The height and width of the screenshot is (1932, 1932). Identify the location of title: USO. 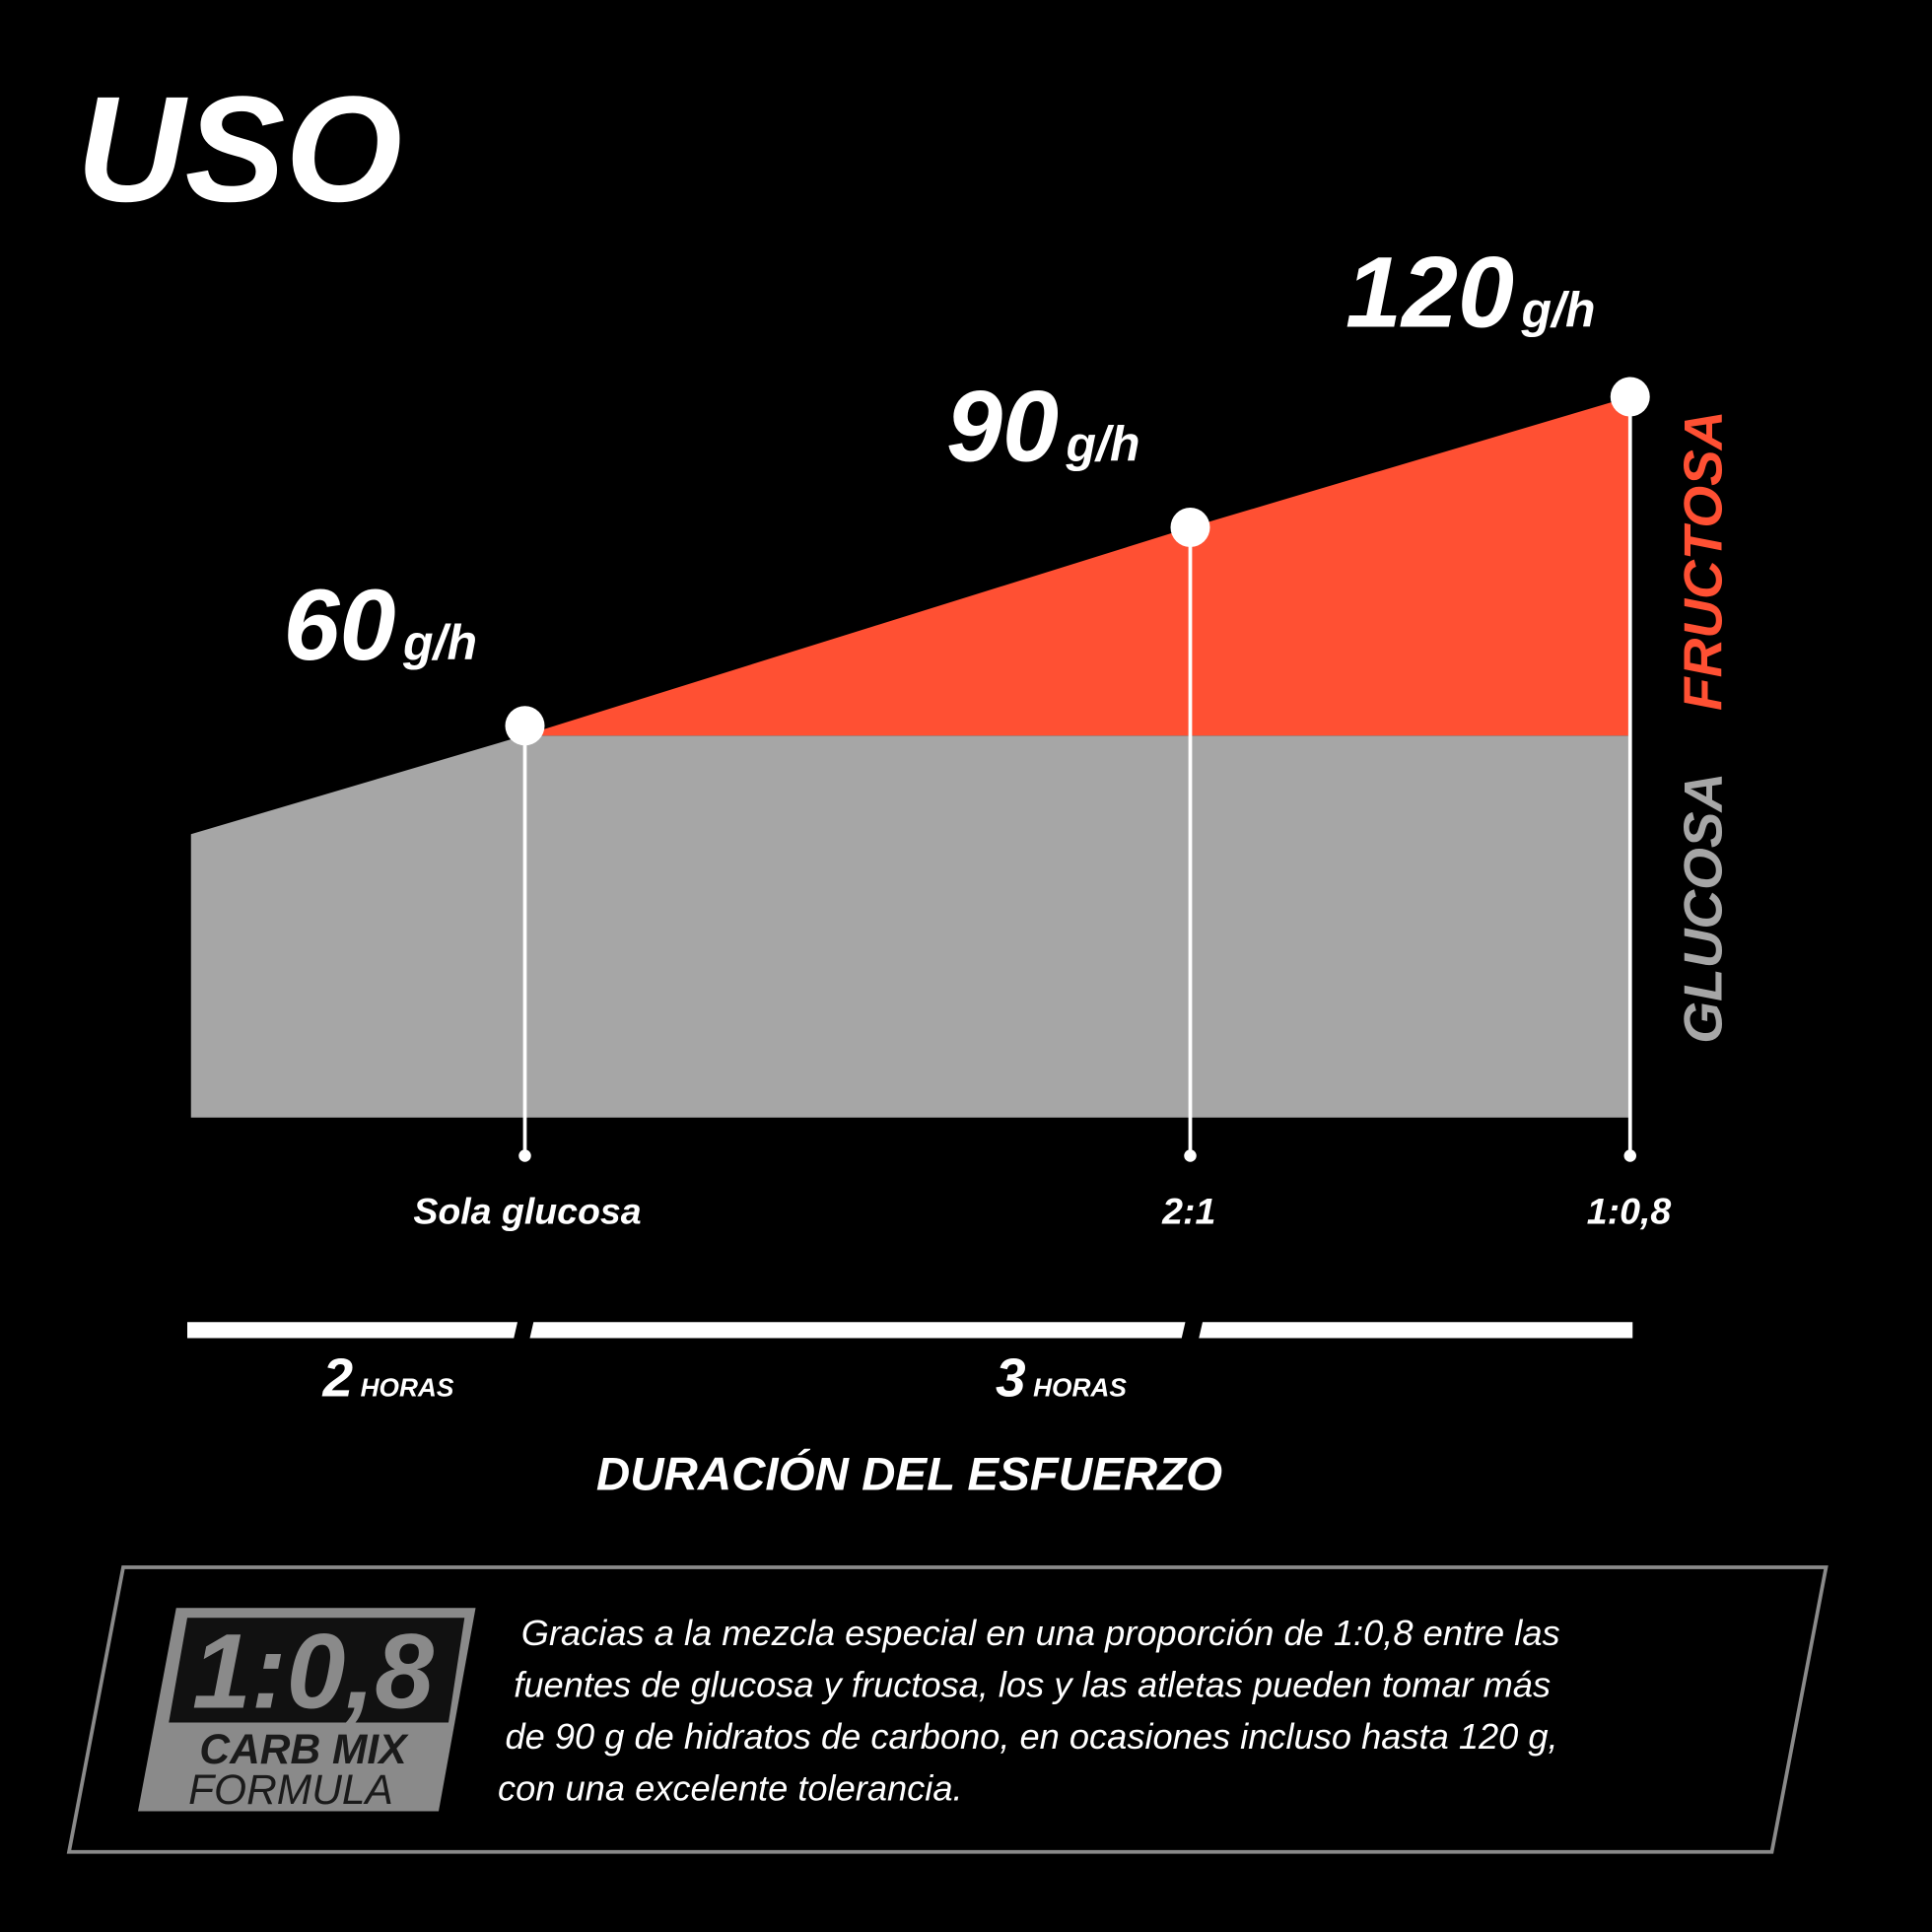
(239, 150).